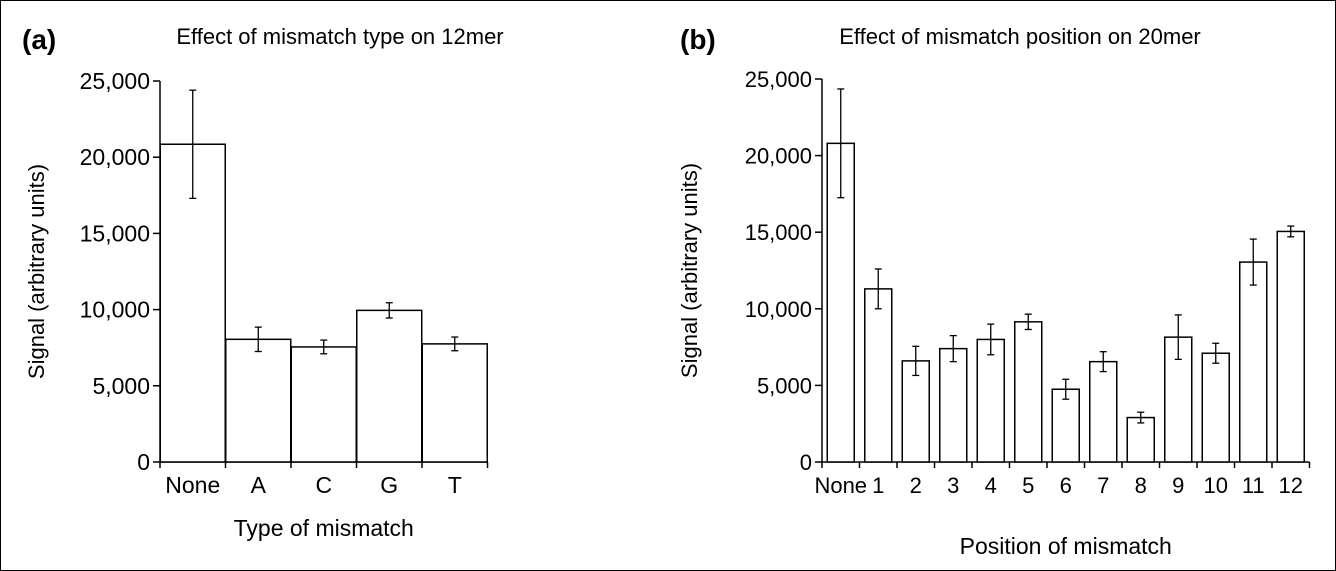 The height and width of the screenshot is (571, 1336). I want to click on x-tick-label: 11, so click(1253, 485).